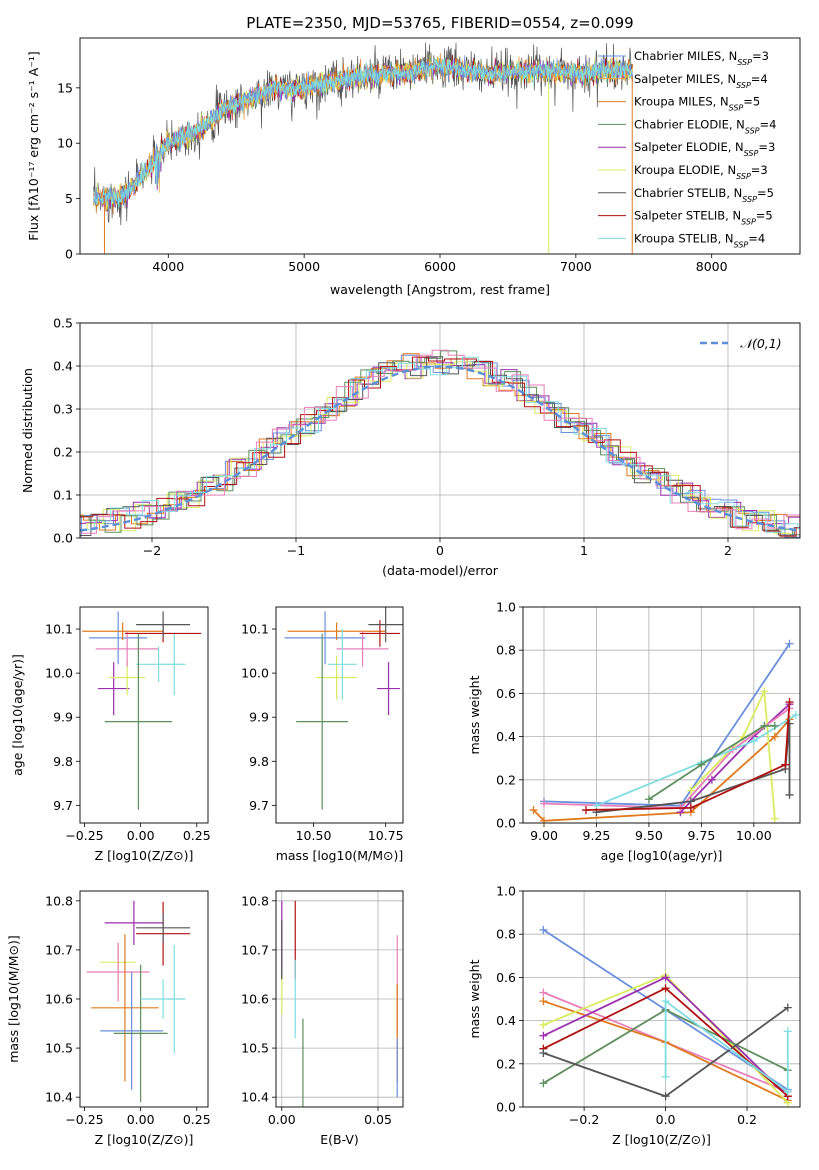  What do you see at coordinates (440, 289) in the screenshot?
I see `x-axis-label: wavelength [Angstrom, rest frame]` at bounding box center [440, 289].